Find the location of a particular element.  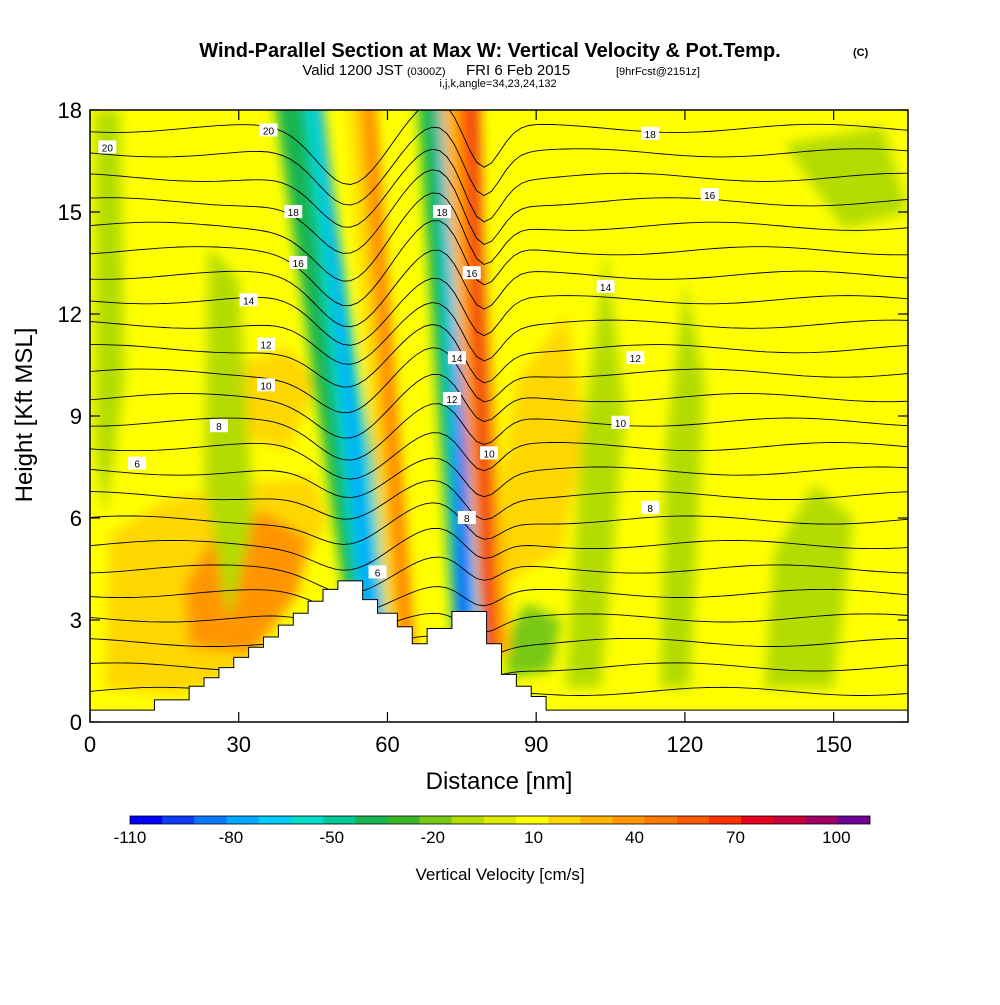

chart-indices-note: i,j,k,angle=34,23,24,132 is located at coordinates (497, 84).